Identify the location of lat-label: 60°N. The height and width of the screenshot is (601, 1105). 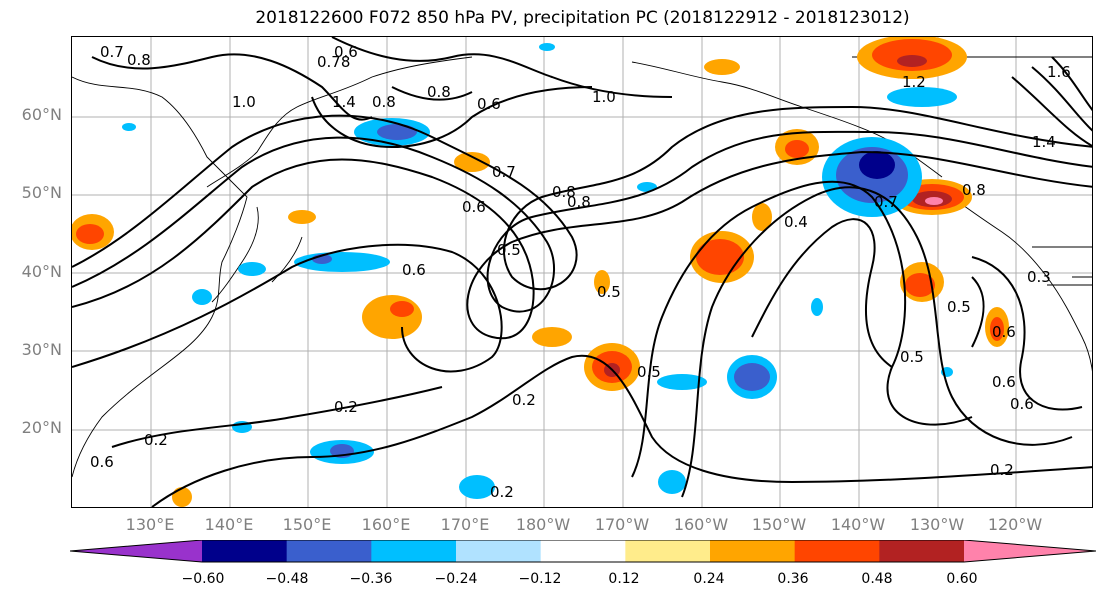
(41, 114).